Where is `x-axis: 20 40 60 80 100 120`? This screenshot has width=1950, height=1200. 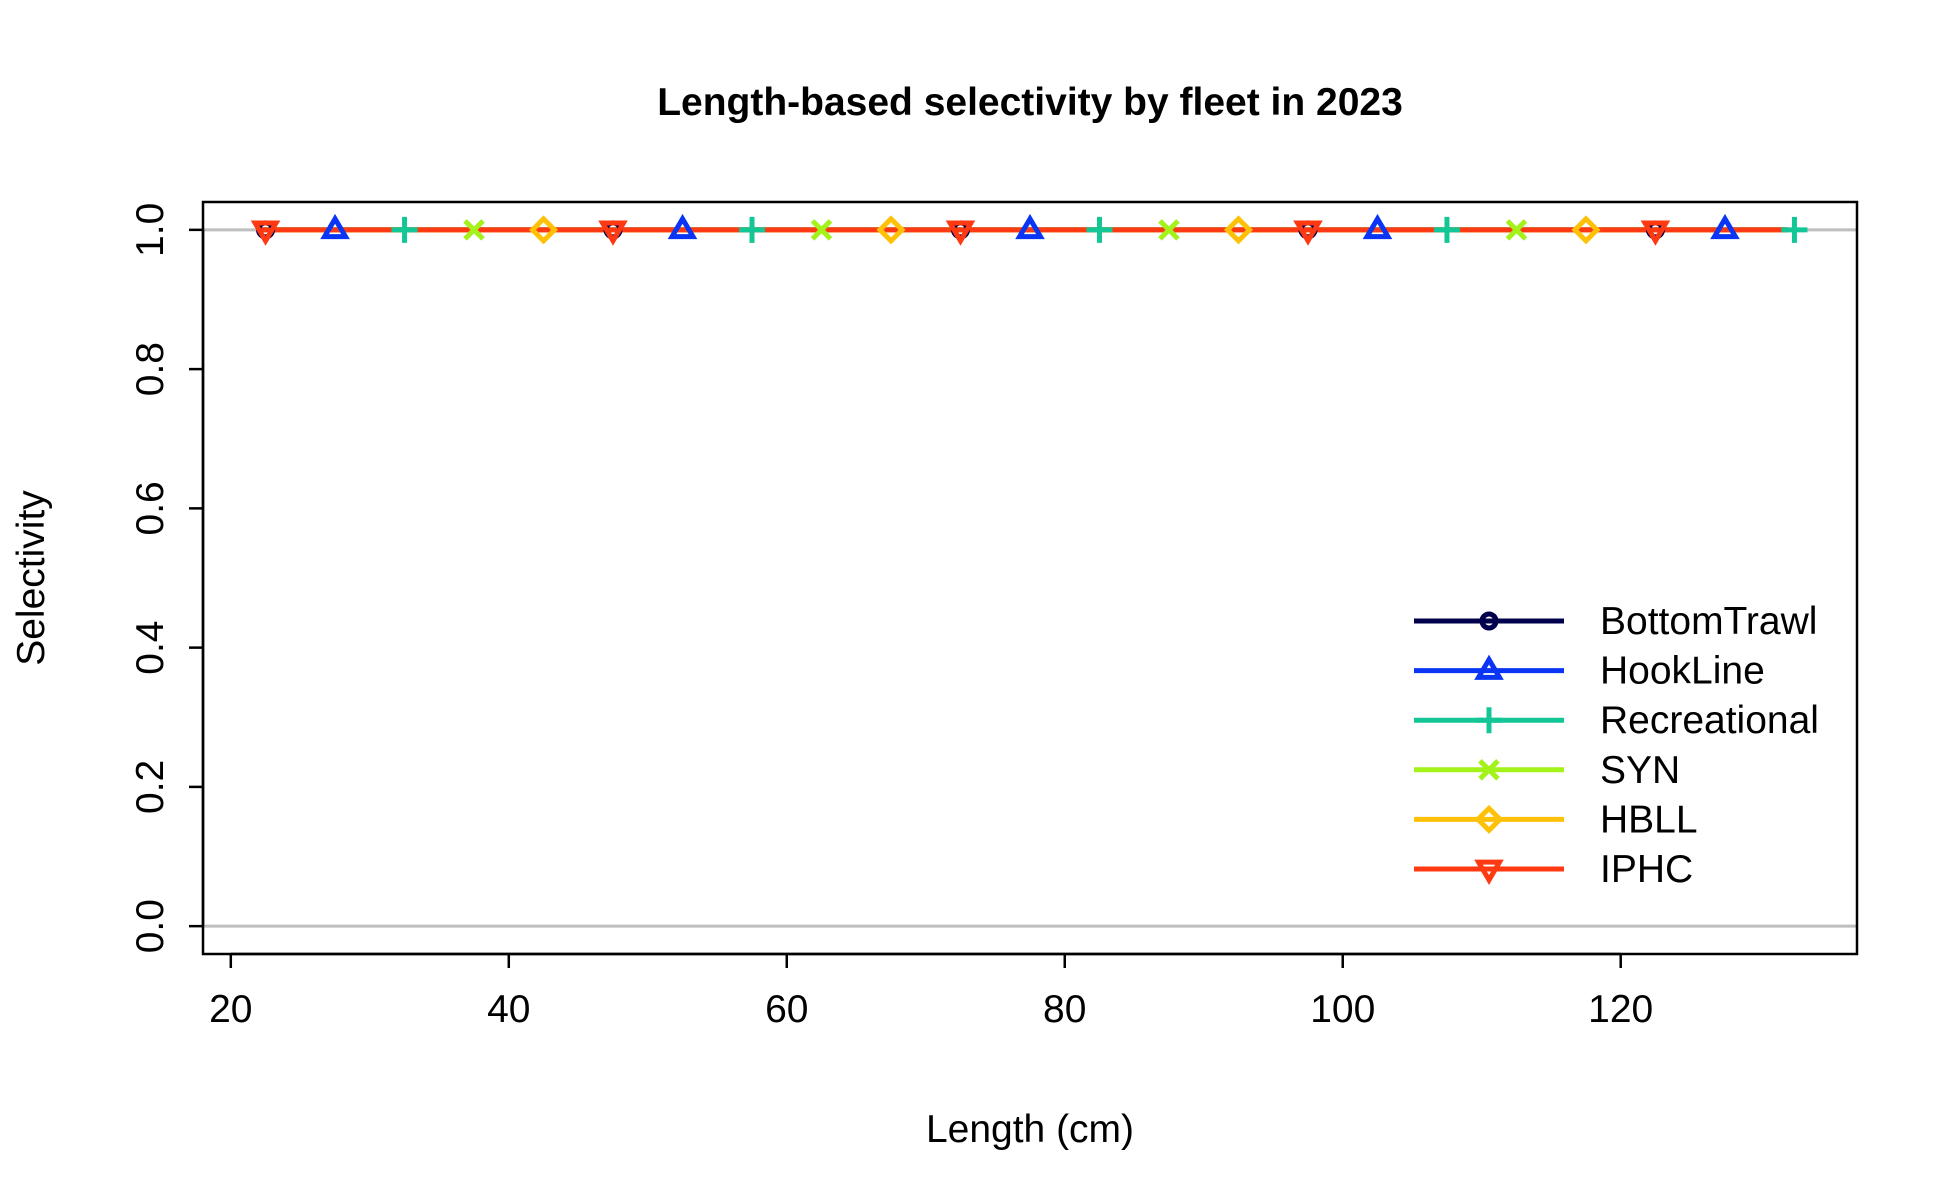
x-axis: 20 40 60 80 100 120 is located at coordinates (931, 991).